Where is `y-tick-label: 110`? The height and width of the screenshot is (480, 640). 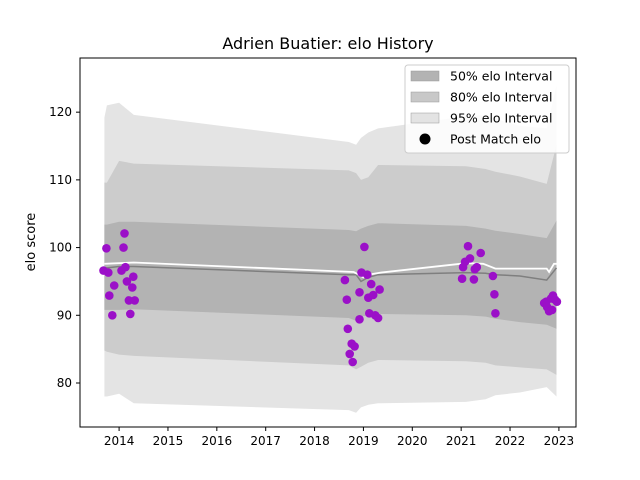 y-tick-label: 110 is located at coordinates (60, 180).